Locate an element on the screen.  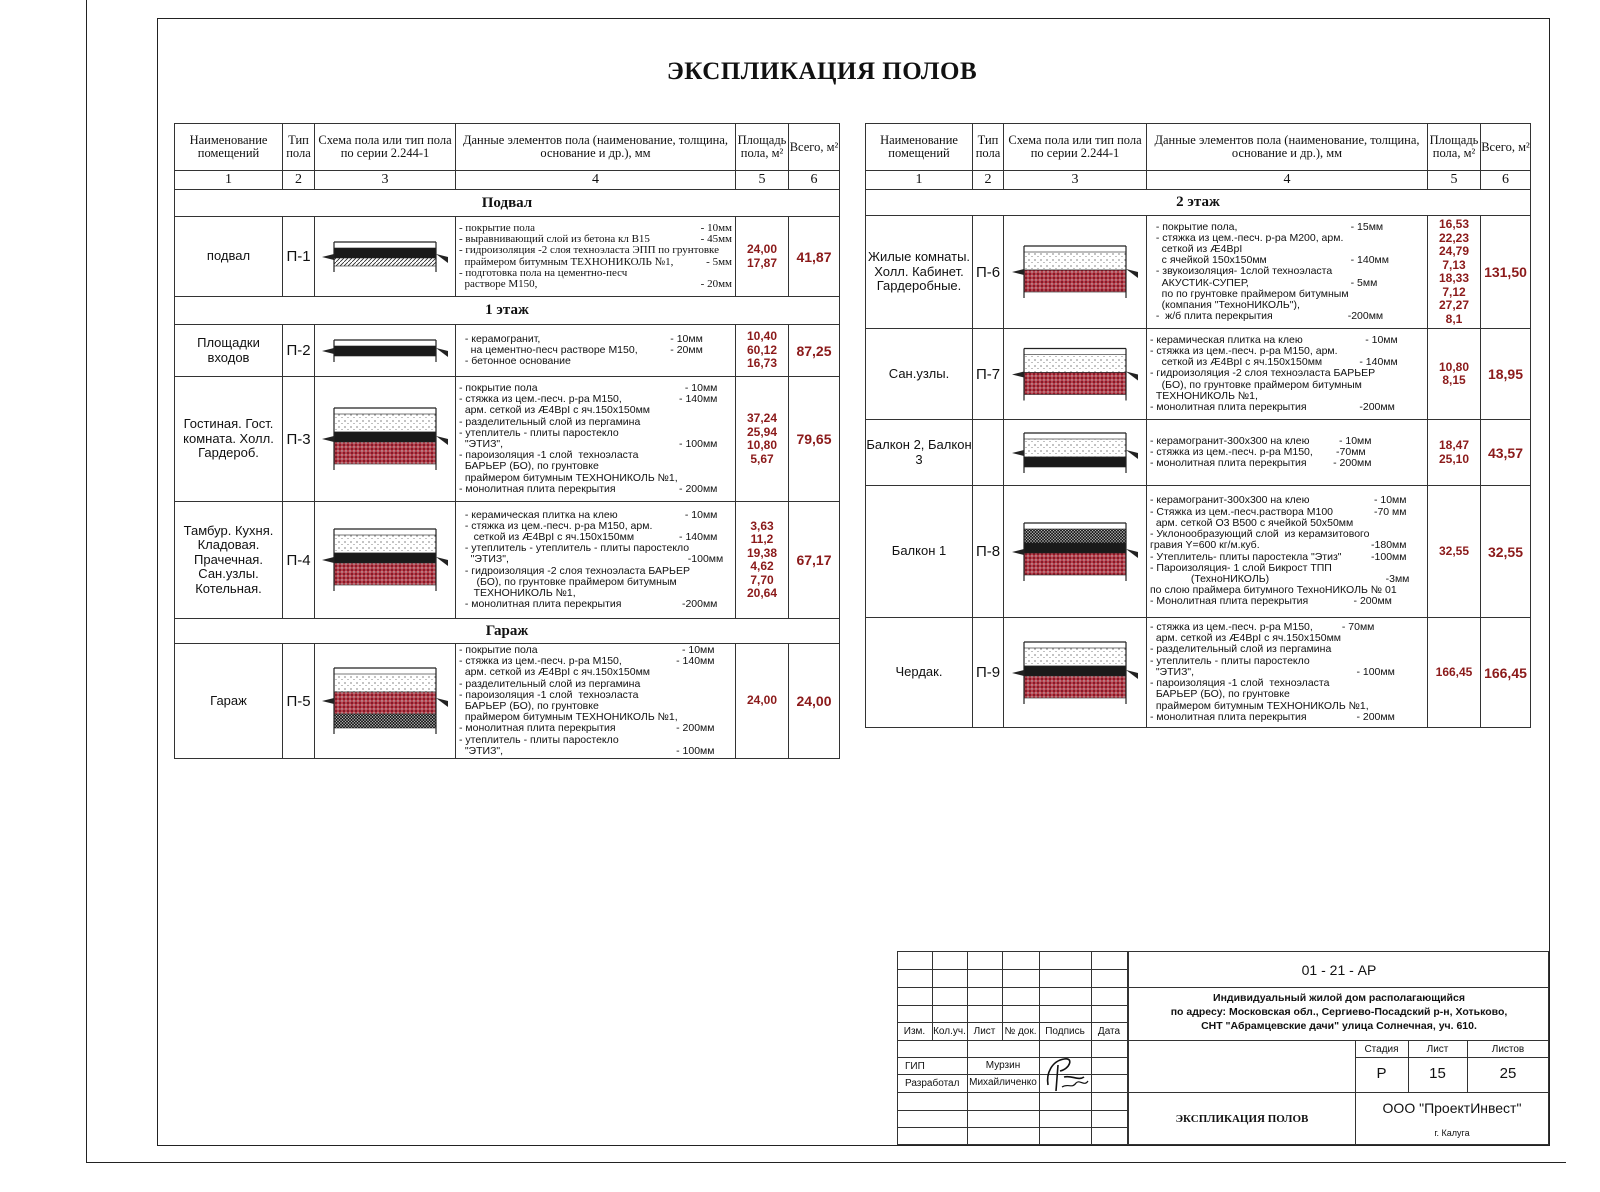
floor-type: П-6 is located at coordinates (988, 272).